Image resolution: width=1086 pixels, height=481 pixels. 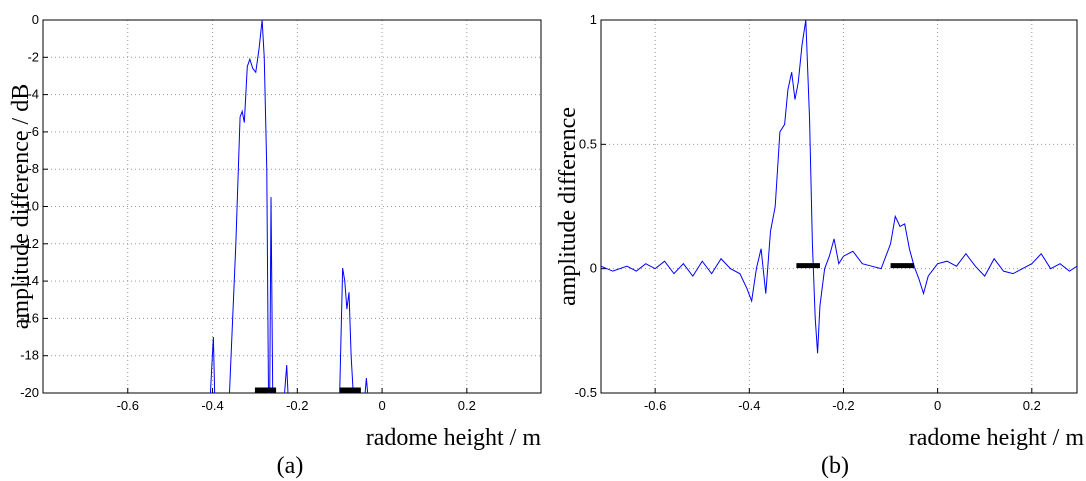 I want to click on y-tick-label: 1, so click(x=593, y=19).